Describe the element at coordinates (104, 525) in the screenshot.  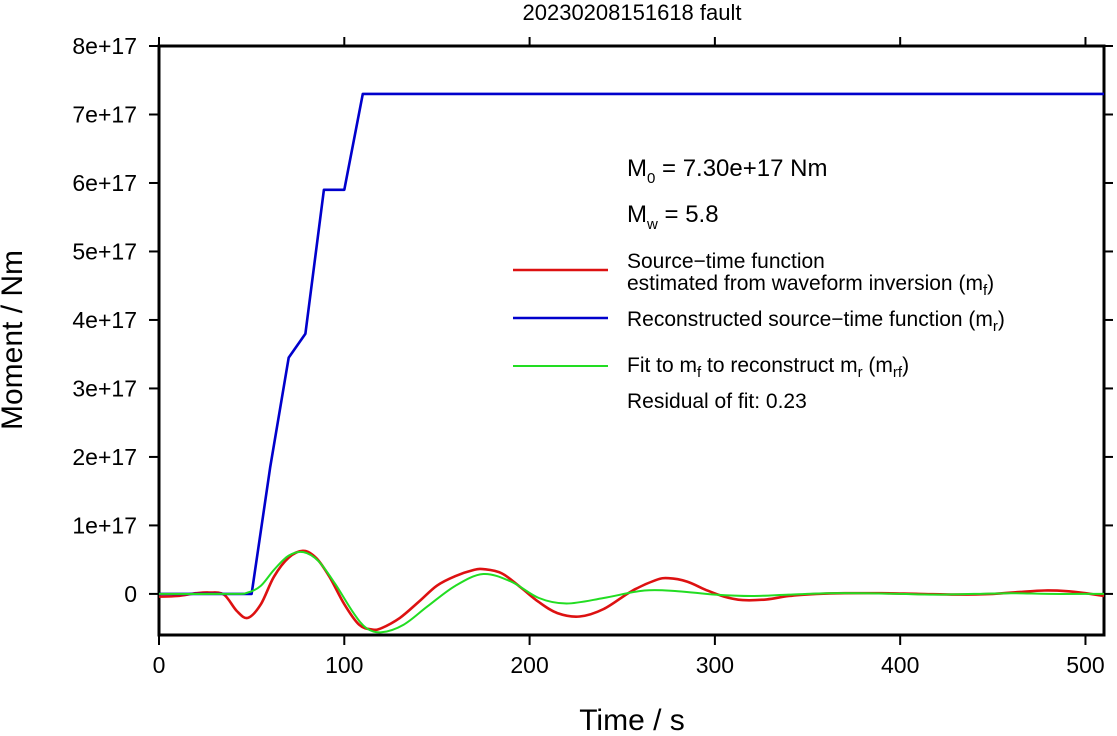
I see `y-tick-label: 1e+17` at that location.